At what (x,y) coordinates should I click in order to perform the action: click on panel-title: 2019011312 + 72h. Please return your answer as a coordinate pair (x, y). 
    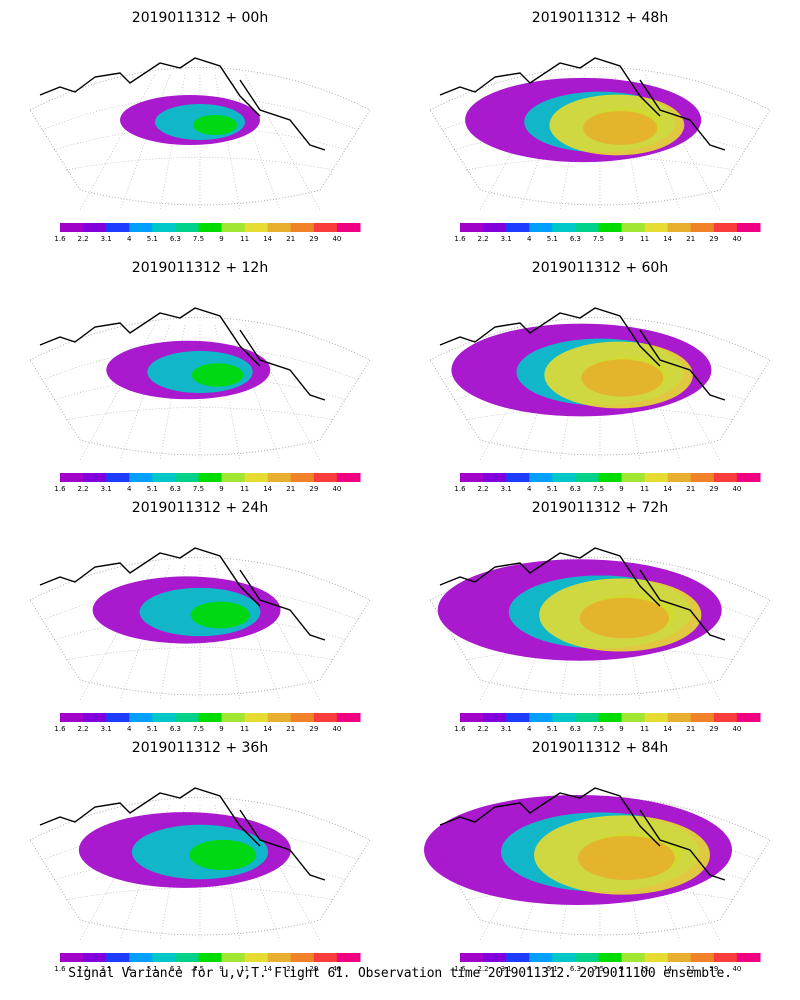
    Looking at the image, I should click on (600, 508).